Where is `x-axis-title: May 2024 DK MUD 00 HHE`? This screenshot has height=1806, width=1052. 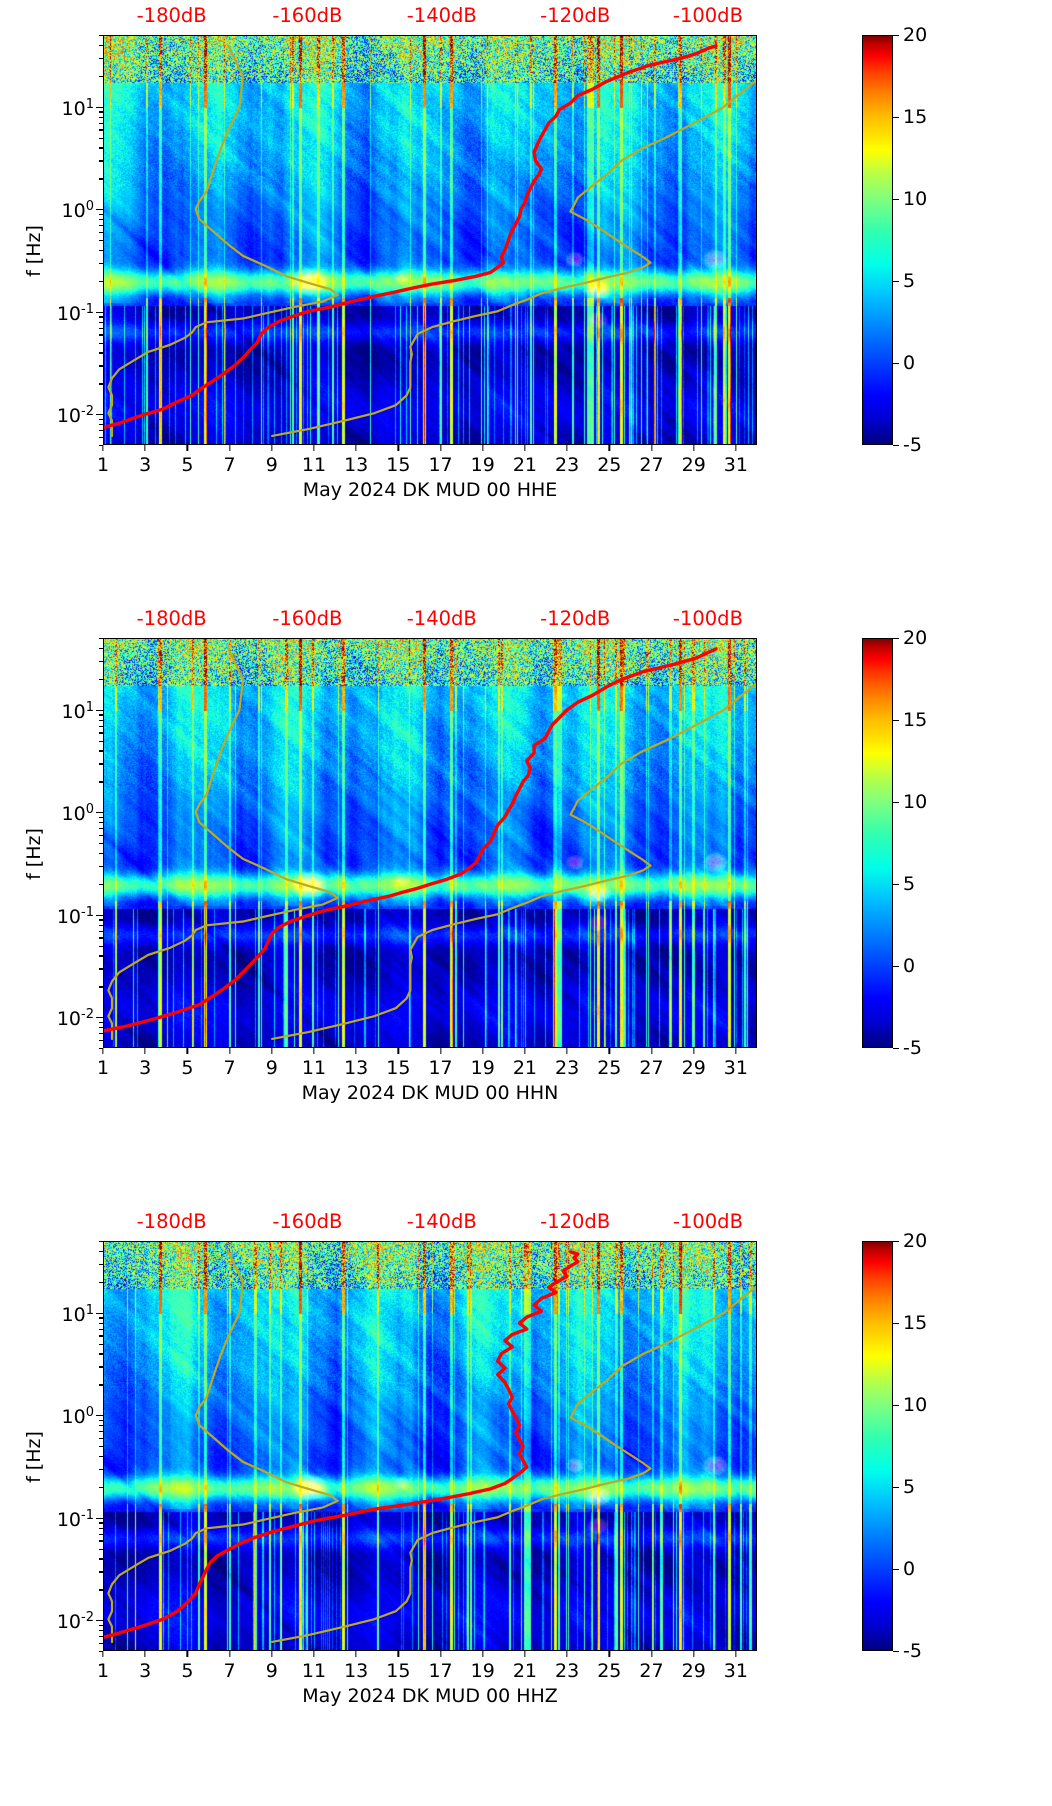 x-axis-title: May 2024 DK MUD 00 HHE is located at coordinates (430, 490).